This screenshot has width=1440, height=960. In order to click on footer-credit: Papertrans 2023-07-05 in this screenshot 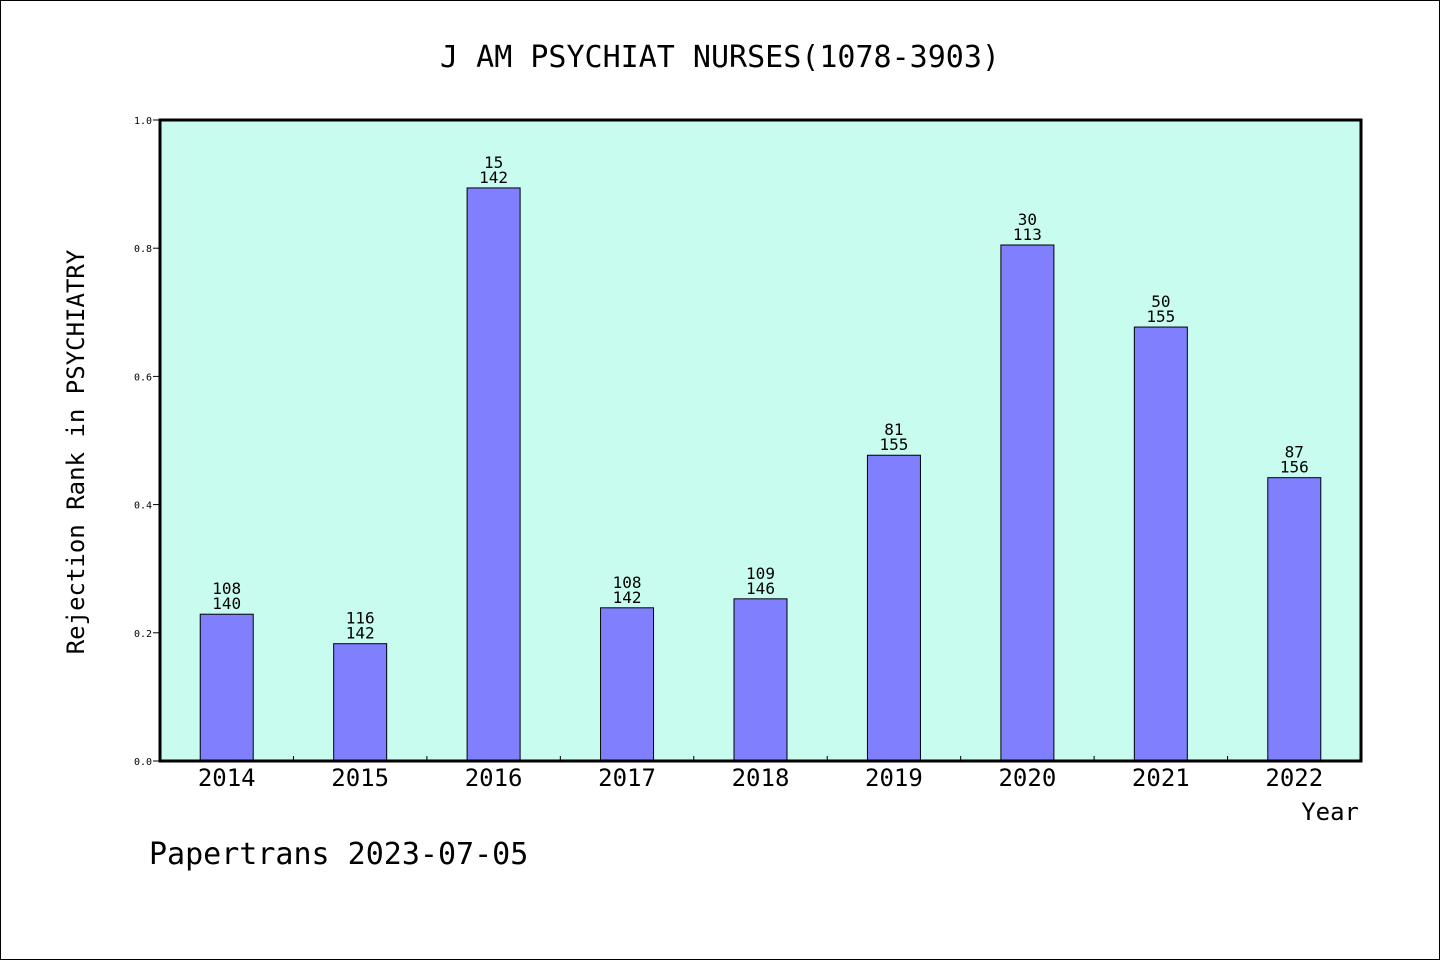, I will do `click(338, 854)`.